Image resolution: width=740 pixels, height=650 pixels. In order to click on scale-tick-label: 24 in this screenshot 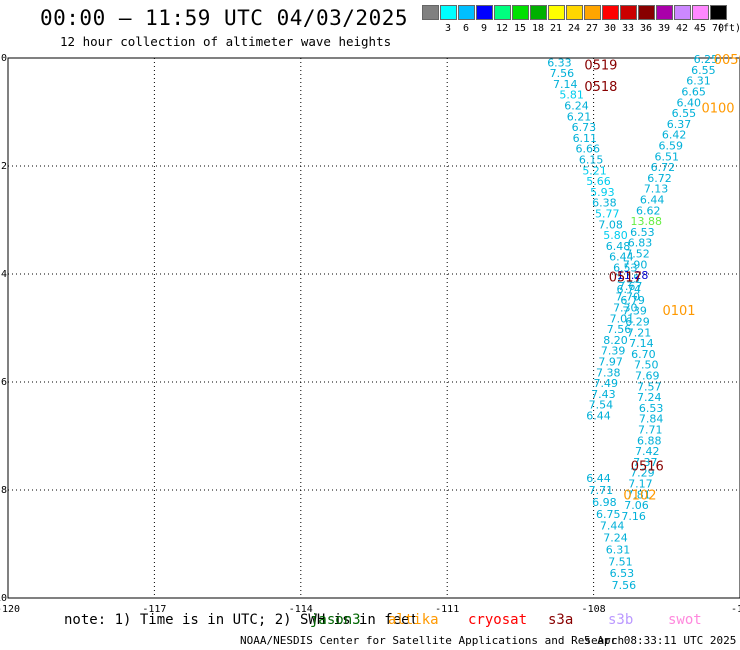, I will do `click(574, 28)`.